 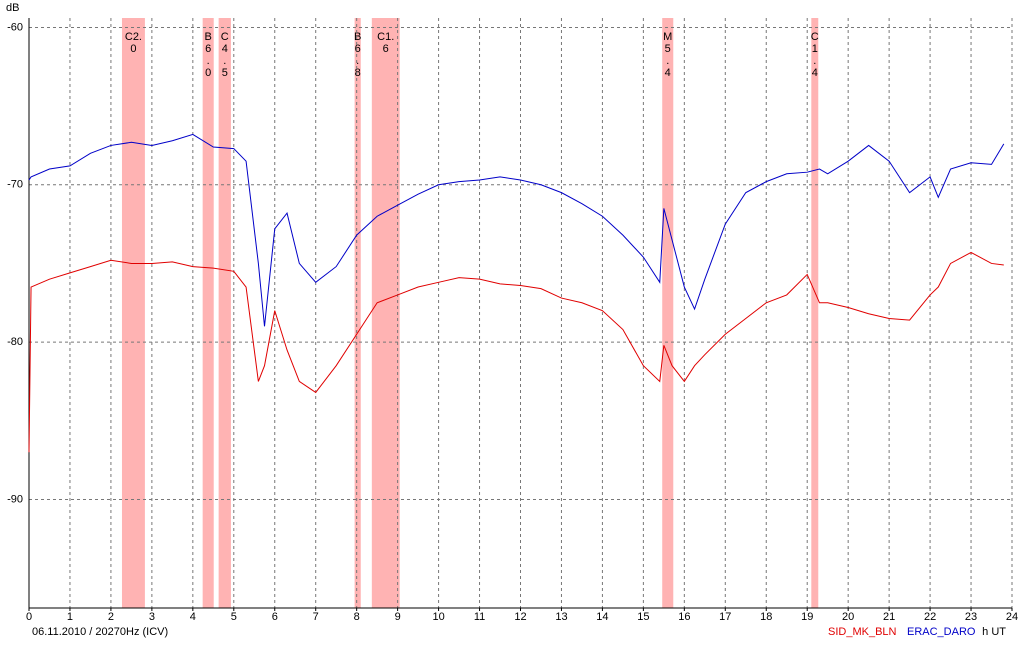 What do you see at coordinates (561, 617) in the screenshot?
I see `x-tick-label: 13` at bounding box center [561, 617].